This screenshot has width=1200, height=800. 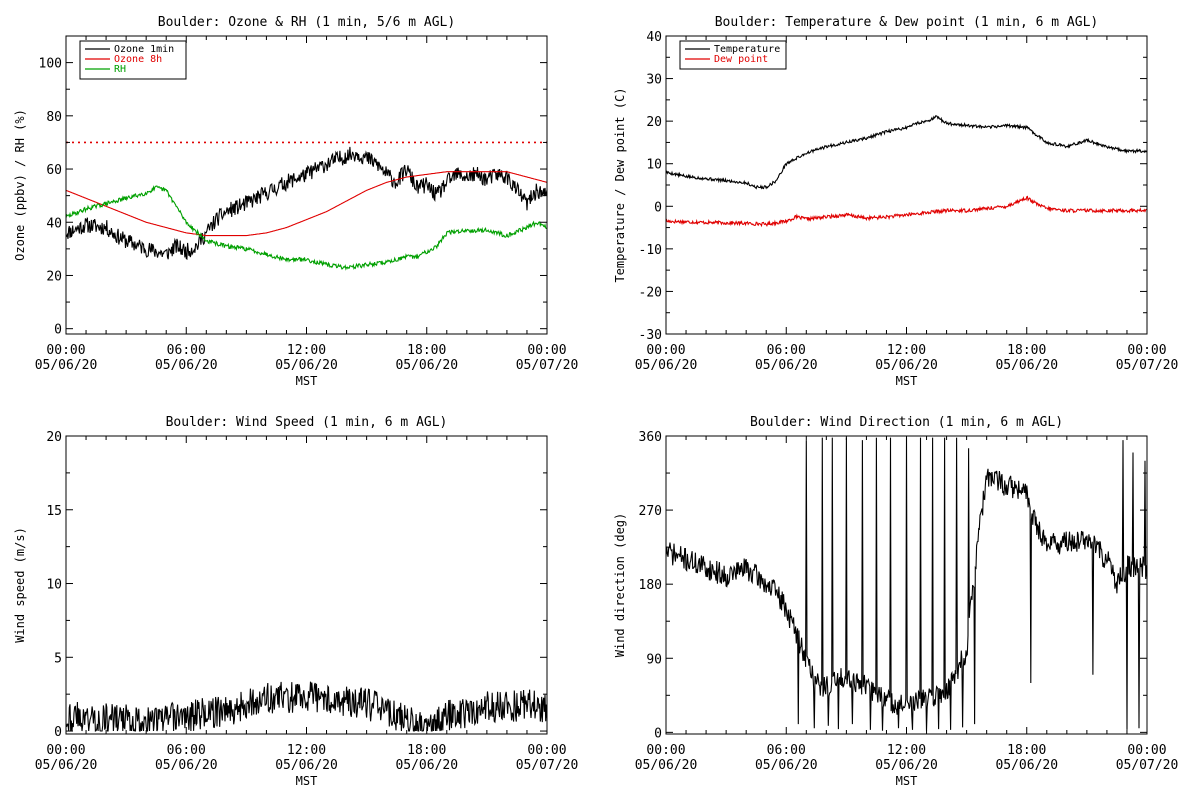 I want to click on legend-label: Temperature, so click(x=747, y=49).